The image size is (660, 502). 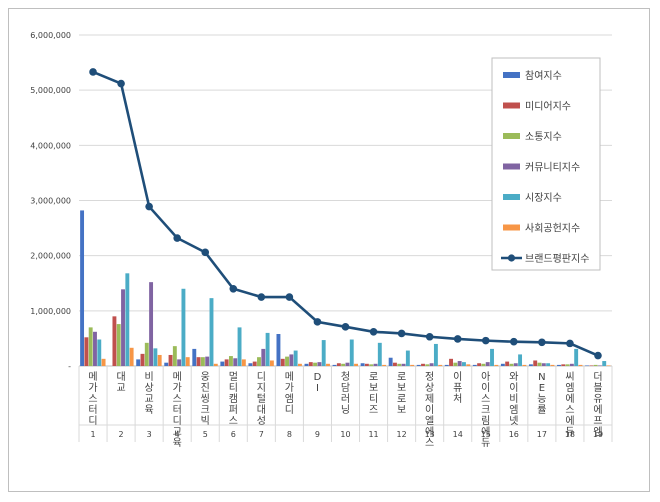 What do you see at coordinates (373, 434) in the screenshot?
I see `x-rank-label: 11` at bounding box center [373, 434].